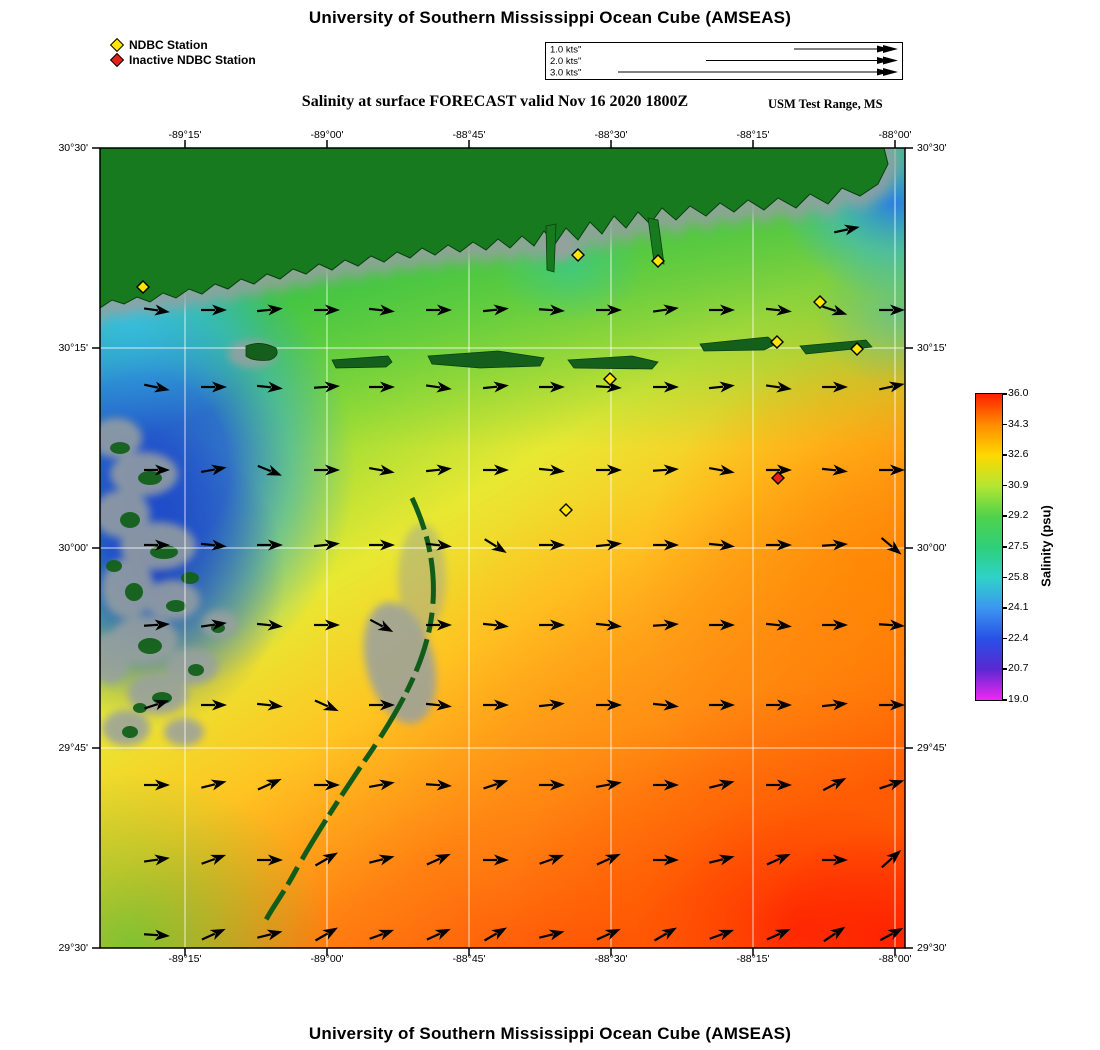 This screenshot has width=1100, height=1050. I want to click on lon-tick-label-bottom: -89°00', so click(327, 959).